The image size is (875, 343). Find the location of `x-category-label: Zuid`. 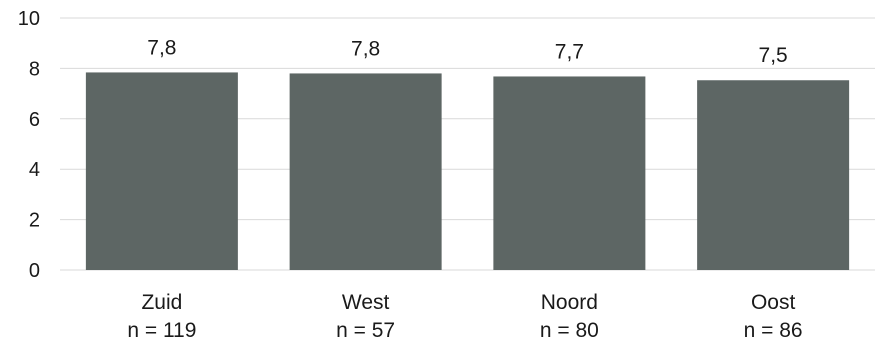

x-category-label: Zuid is located at coordinates (161, 302).